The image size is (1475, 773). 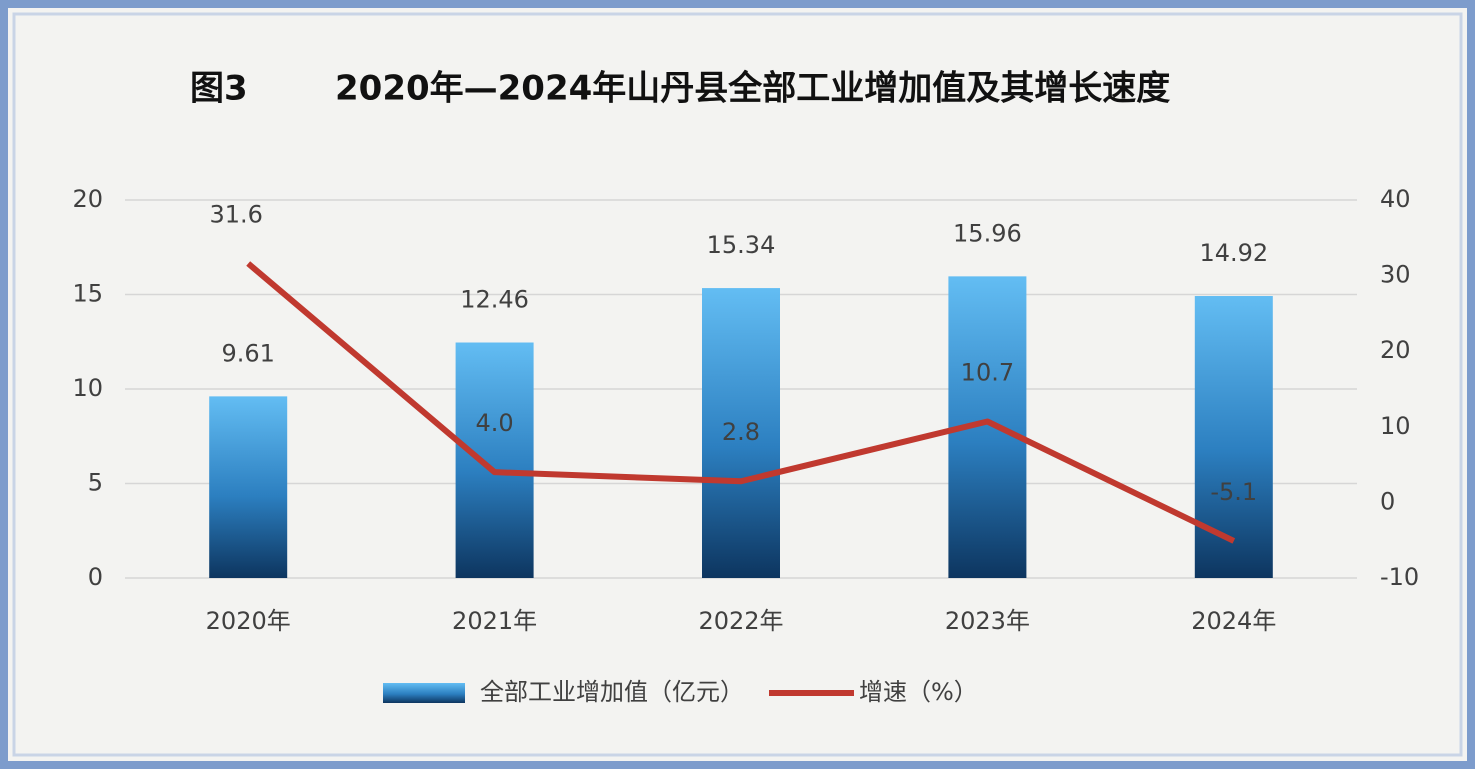 I want to click on y2-tick-label: 10, so click(x=1395, y=426).